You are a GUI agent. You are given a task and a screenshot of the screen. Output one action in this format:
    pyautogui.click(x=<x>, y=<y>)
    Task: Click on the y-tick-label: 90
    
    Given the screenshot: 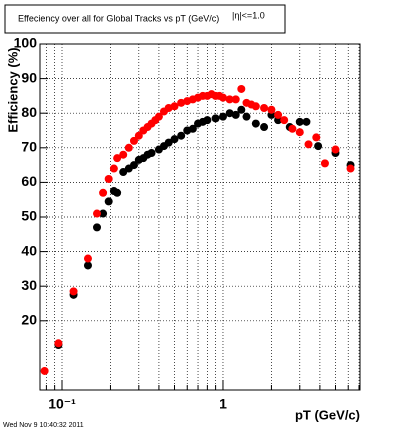 What is the action you would take?
    pyautogui.click(x=29, y=77)
    